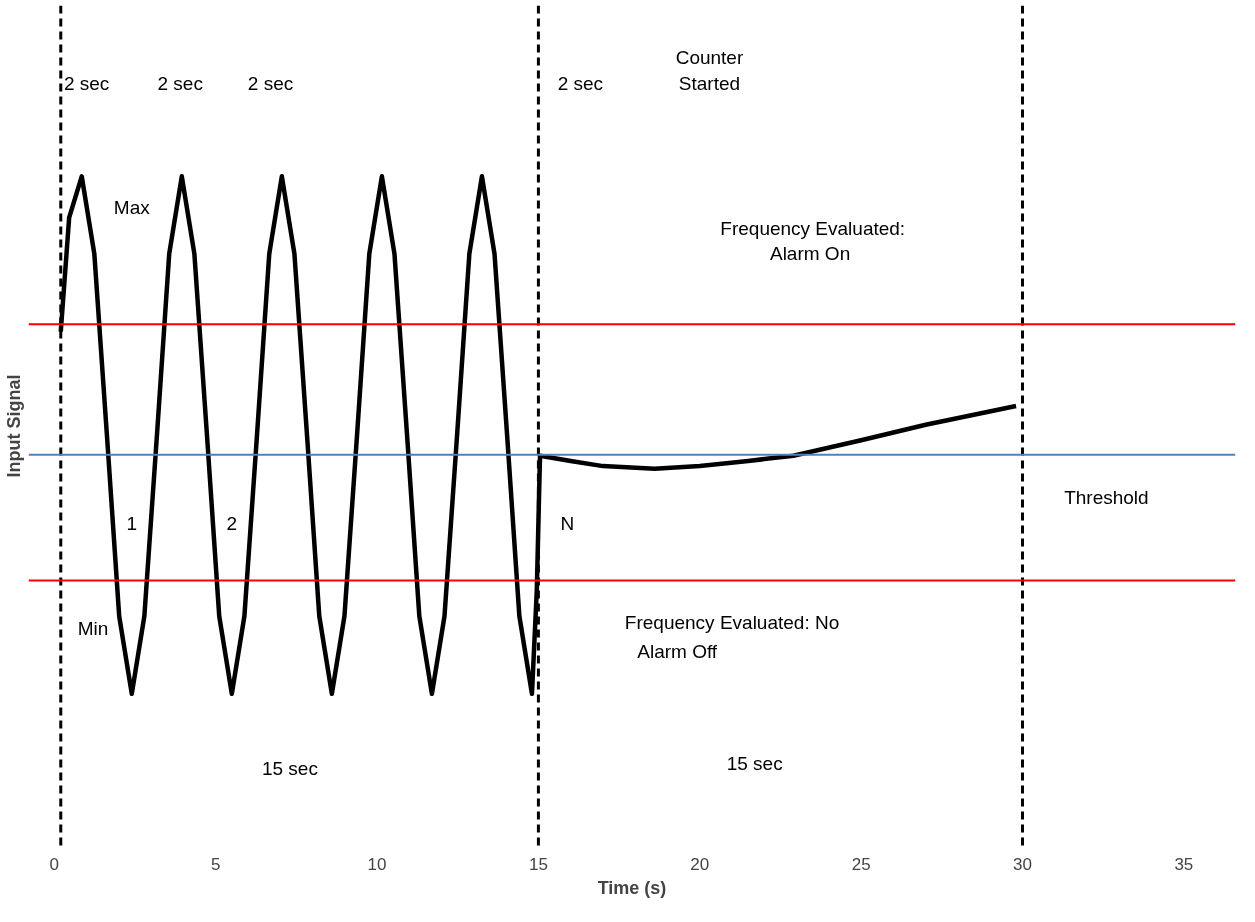 The image size is (1255, 922). I want to click on annotation: Frequency Evaluated: No, so click(732, 623).